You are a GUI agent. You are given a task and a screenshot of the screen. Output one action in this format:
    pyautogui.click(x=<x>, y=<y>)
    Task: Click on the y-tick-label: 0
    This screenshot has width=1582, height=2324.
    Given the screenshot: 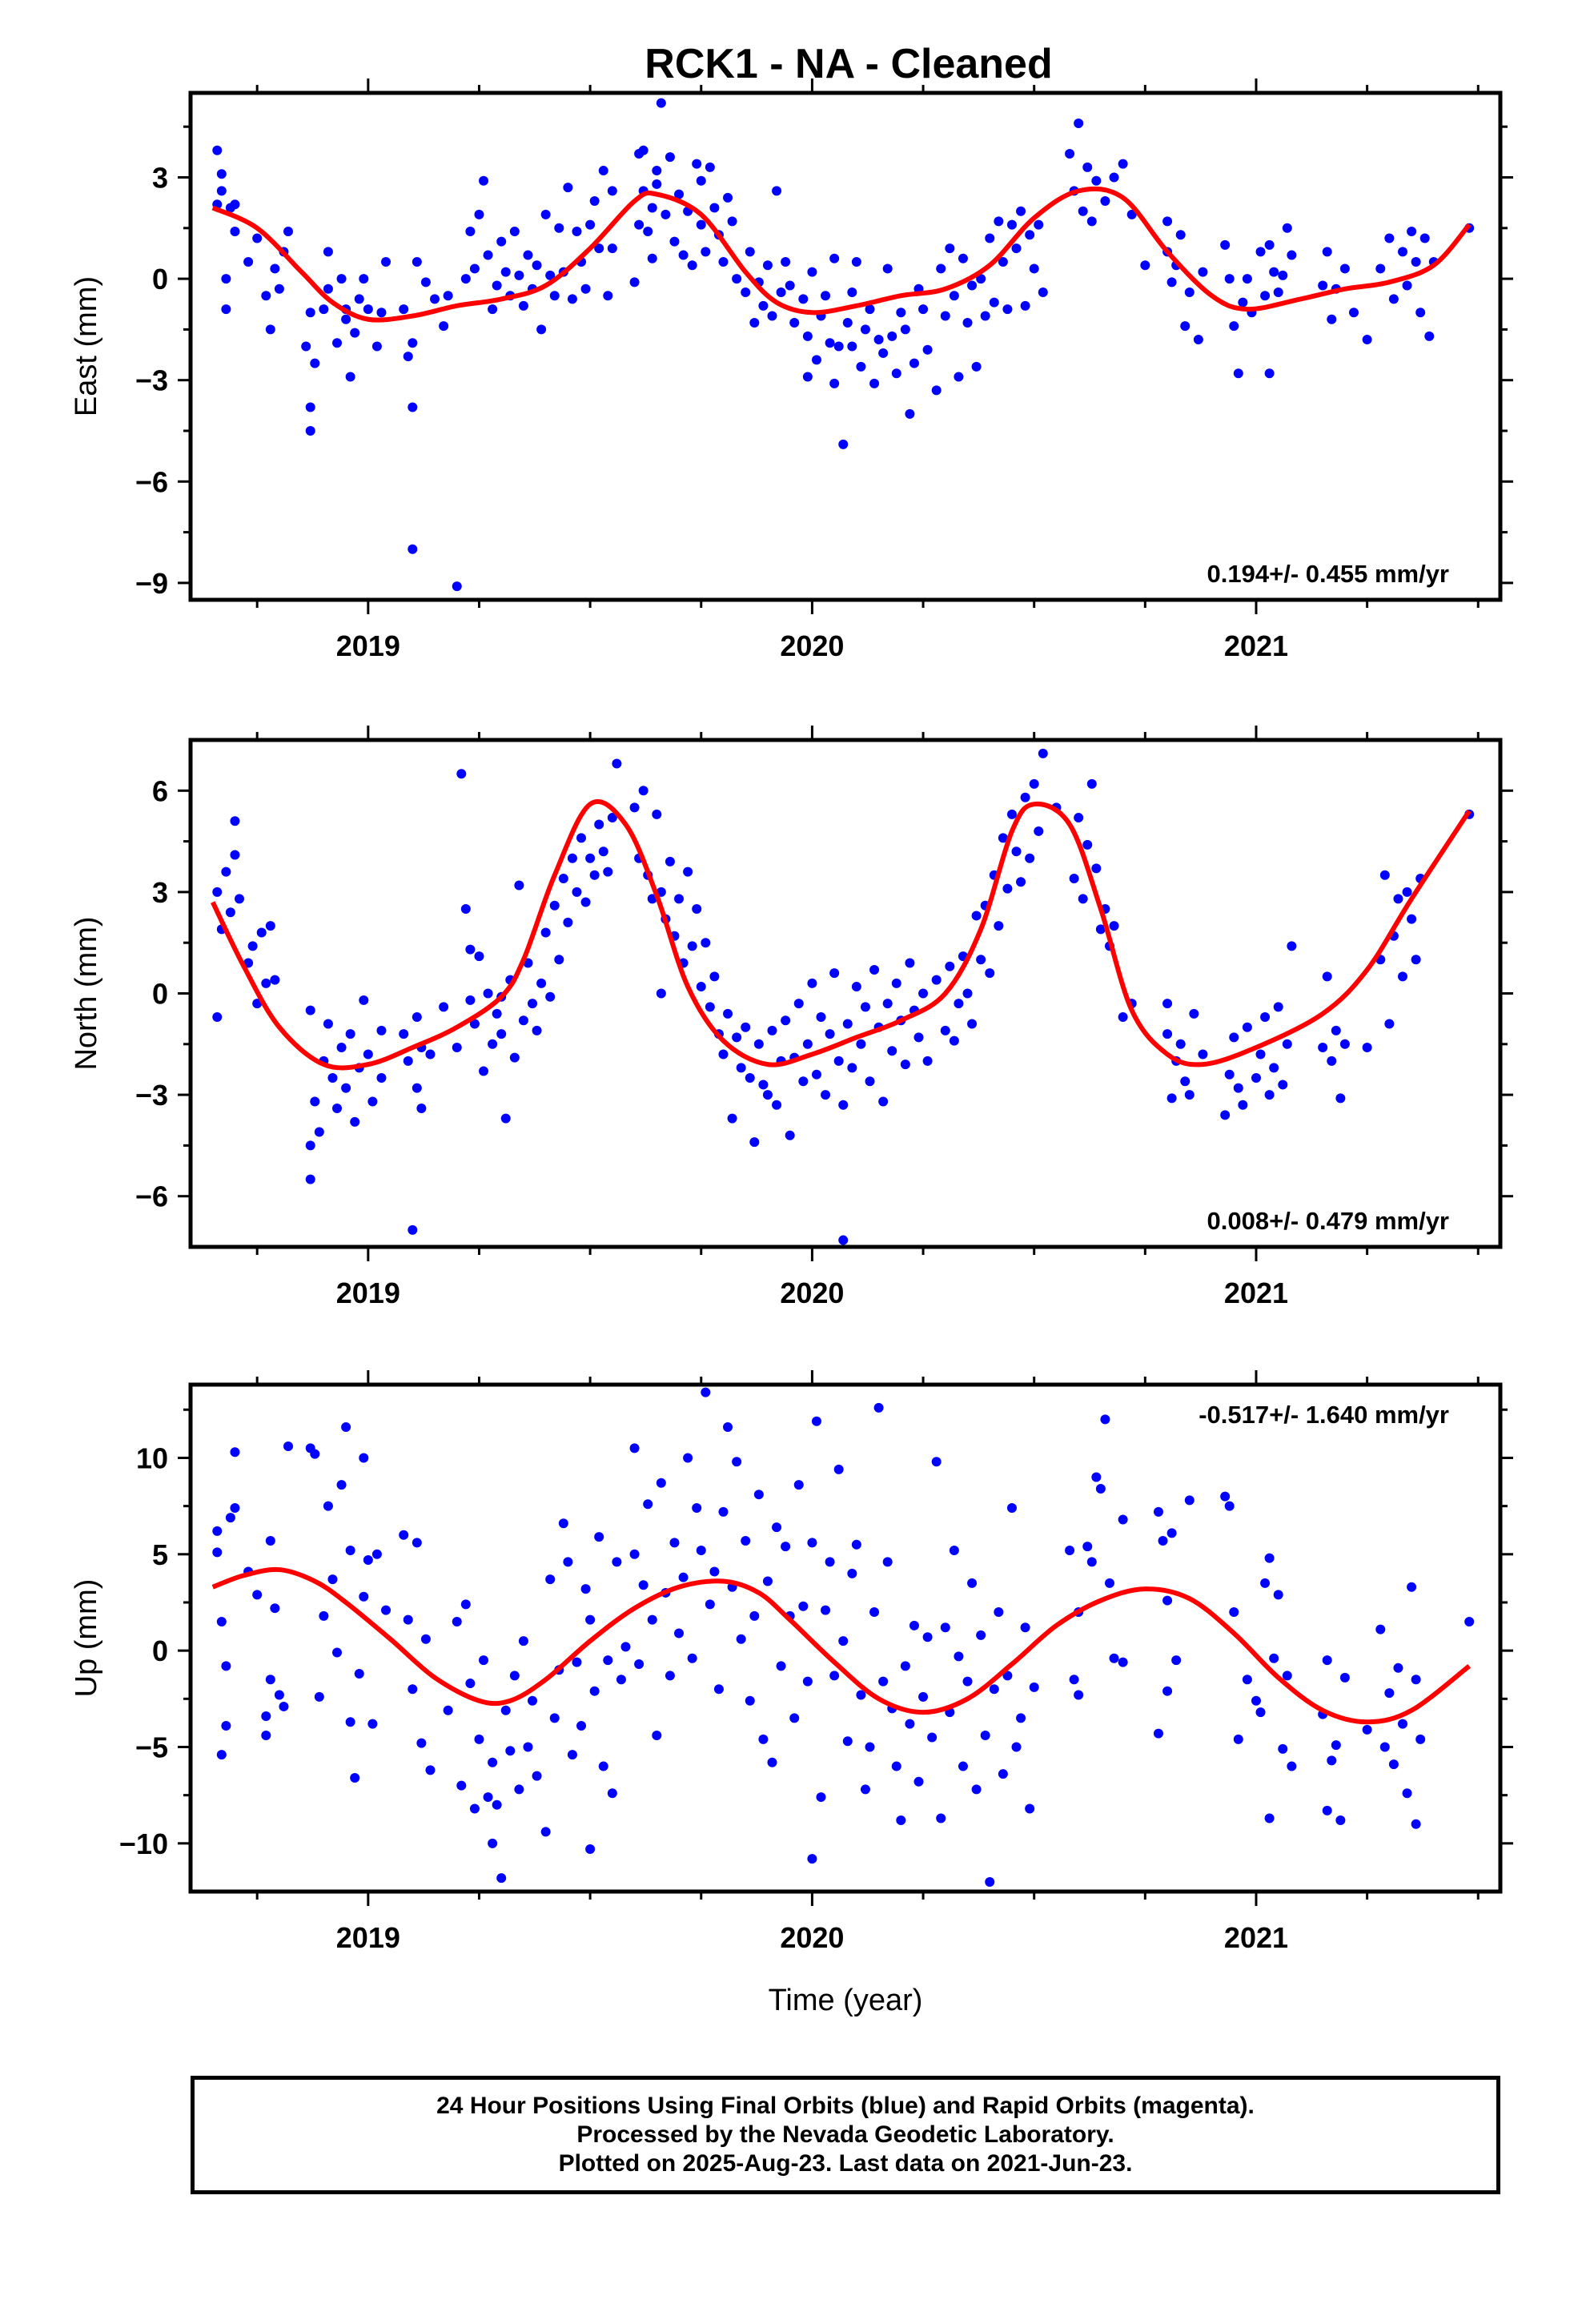 What is the action you would take?
    pyautogui.click(x=160, y=1650)
    